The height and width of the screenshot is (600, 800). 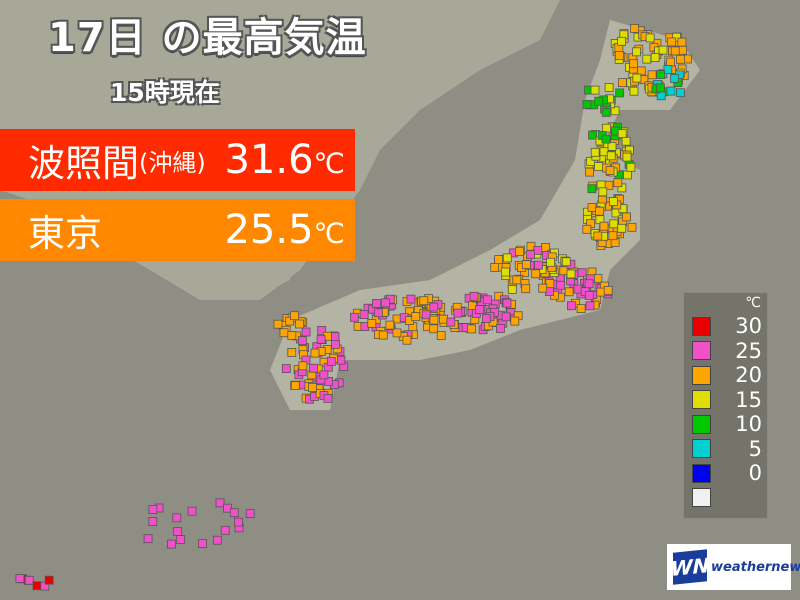 What do you see at coordinates (65, 233) in the screenshot?
I see `station-name: 東京` at bounding box center [65, 233].